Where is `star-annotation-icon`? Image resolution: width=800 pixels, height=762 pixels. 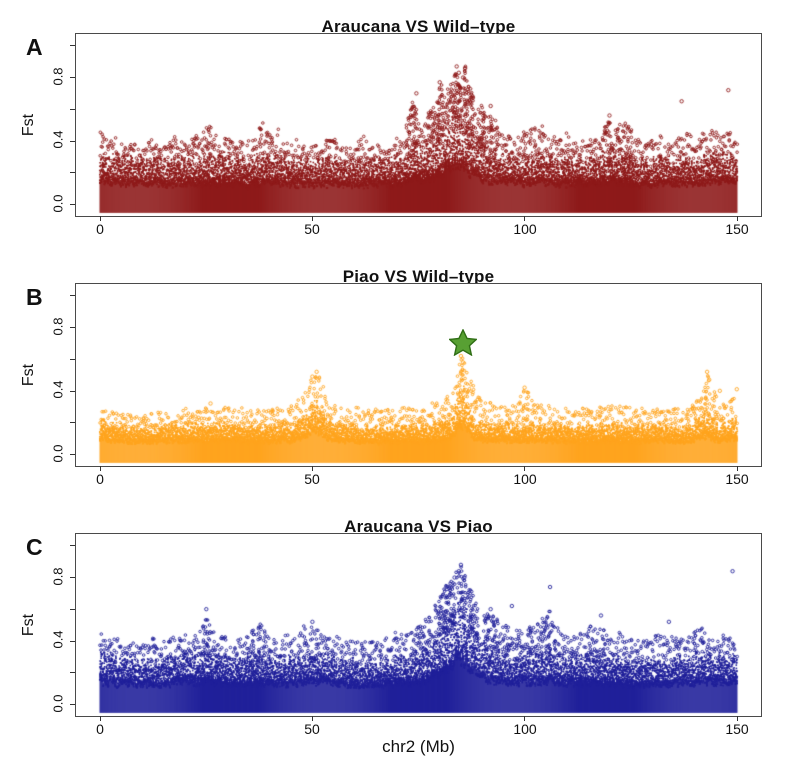
star-annotation-icon is located at coordinates (463, 342).